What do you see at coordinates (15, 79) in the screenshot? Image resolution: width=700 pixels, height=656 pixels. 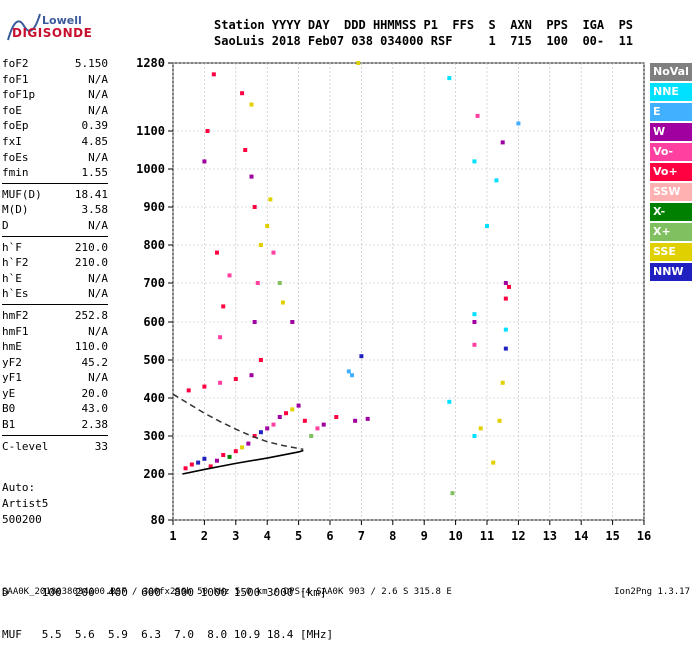 I see `param-name: foF1` at bounding box center [15, 79].